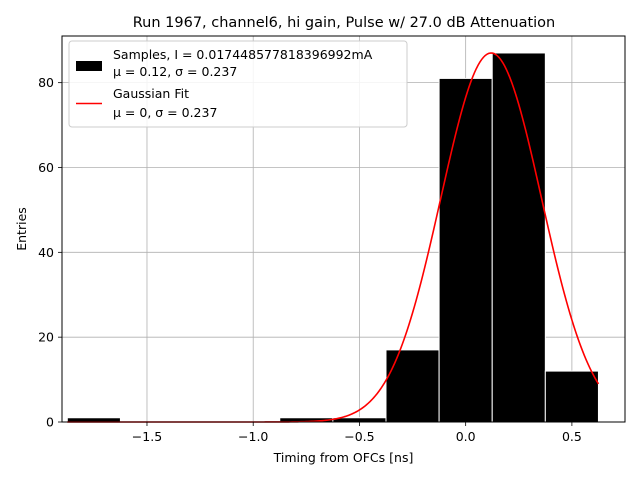  What do you see at coordinates (165, 112) in the screenshot?
I see `legend-fit-stats: μ = 0, σ = 0.237` at bounding box center [165, 112].